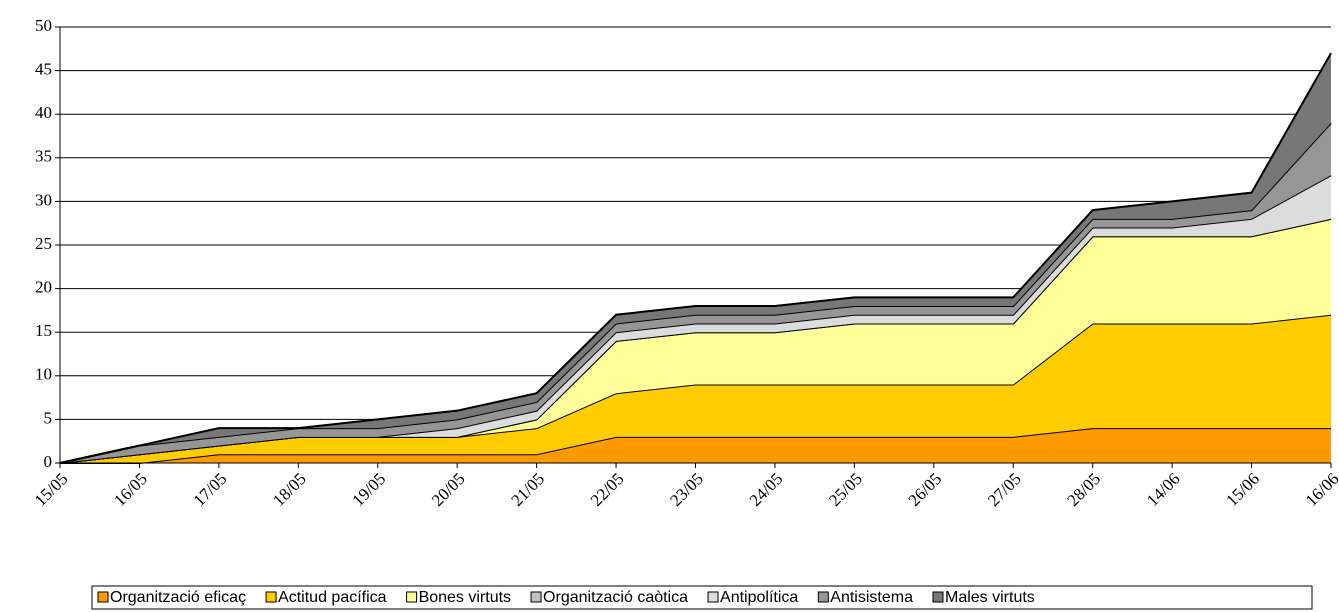  What do you see at coordinates (686, 489) in the screenshot?
I see `x-tick-label: 23/05` at bounding box center [686, 489].